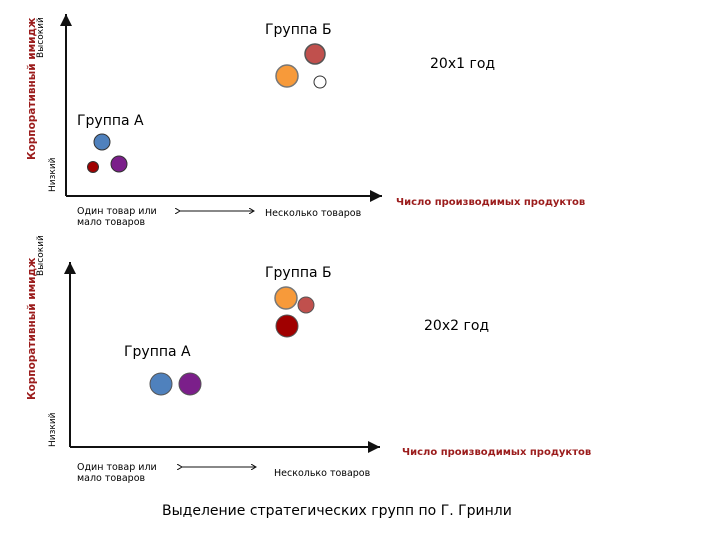  What do you see at coordinates (306, 305) in the screenshot?
I see `panel2-point-salmon` at bounding box center [306, 305].